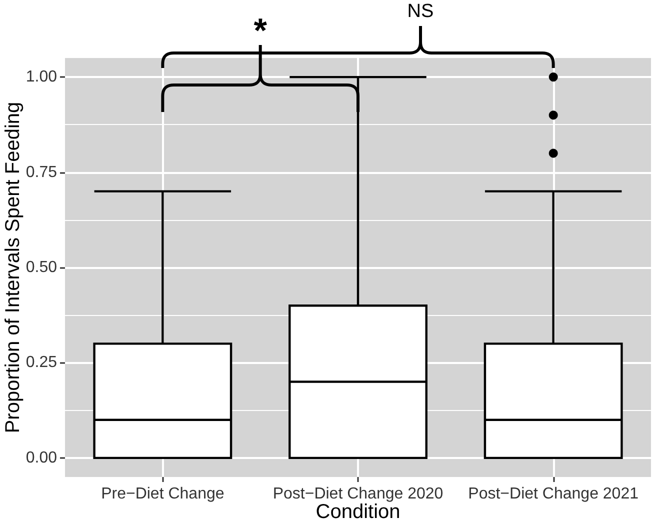 The width and height of the screenshot is (666, 524). Describe the element at coordinates (42, 363) in the screenshot. I see `y-tick-label: 0.25` at that location.